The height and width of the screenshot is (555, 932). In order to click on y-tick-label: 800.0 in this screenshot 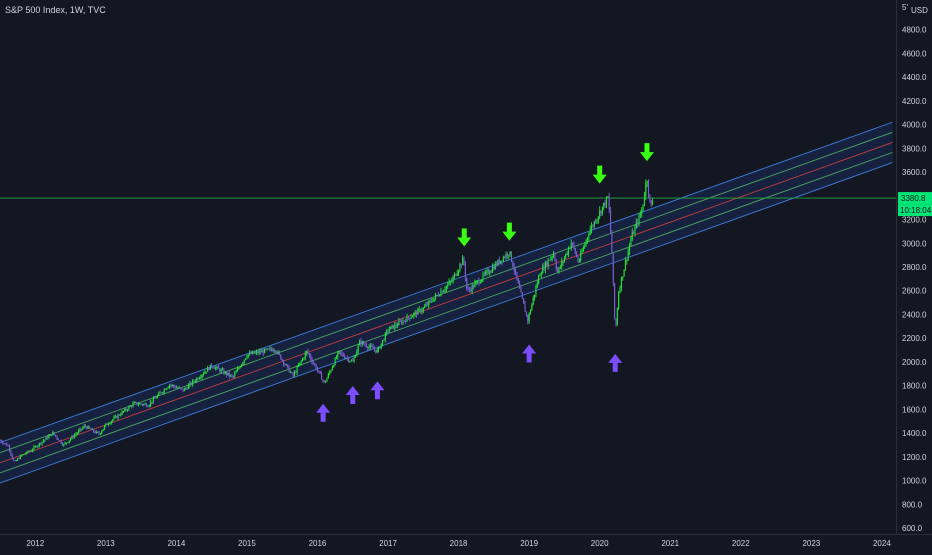, I will do `click(912, 504)`.